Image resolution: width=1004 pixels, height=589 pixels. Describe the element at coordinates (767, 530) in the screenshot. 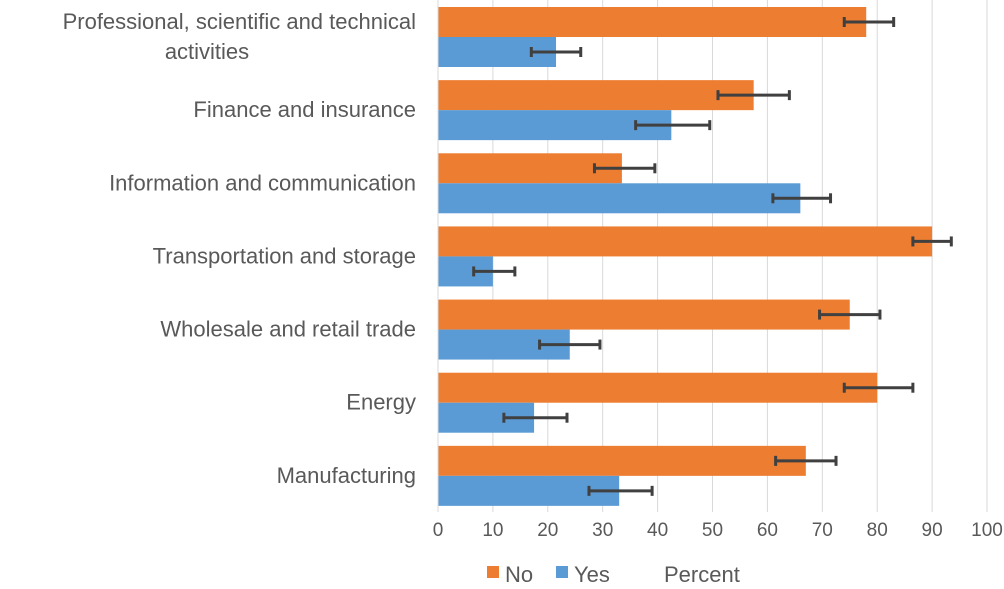

I see `x-tick-label: 60` at that location.